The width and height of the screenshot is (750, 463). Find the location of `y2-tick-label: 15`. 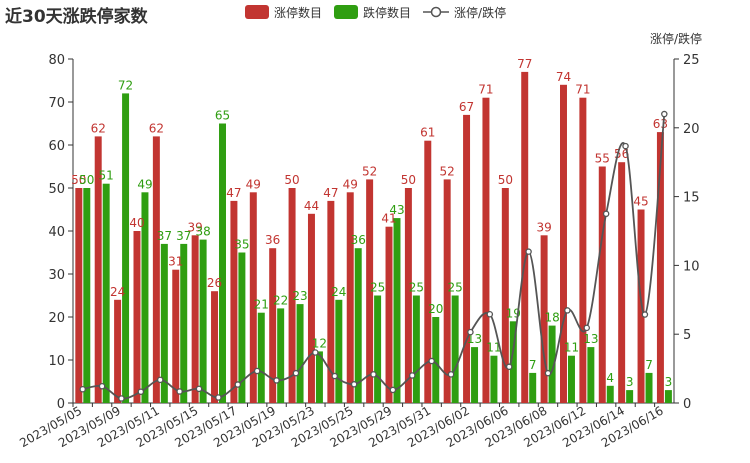

y2-tick-label: 15 is located at coordinates (691, 198).